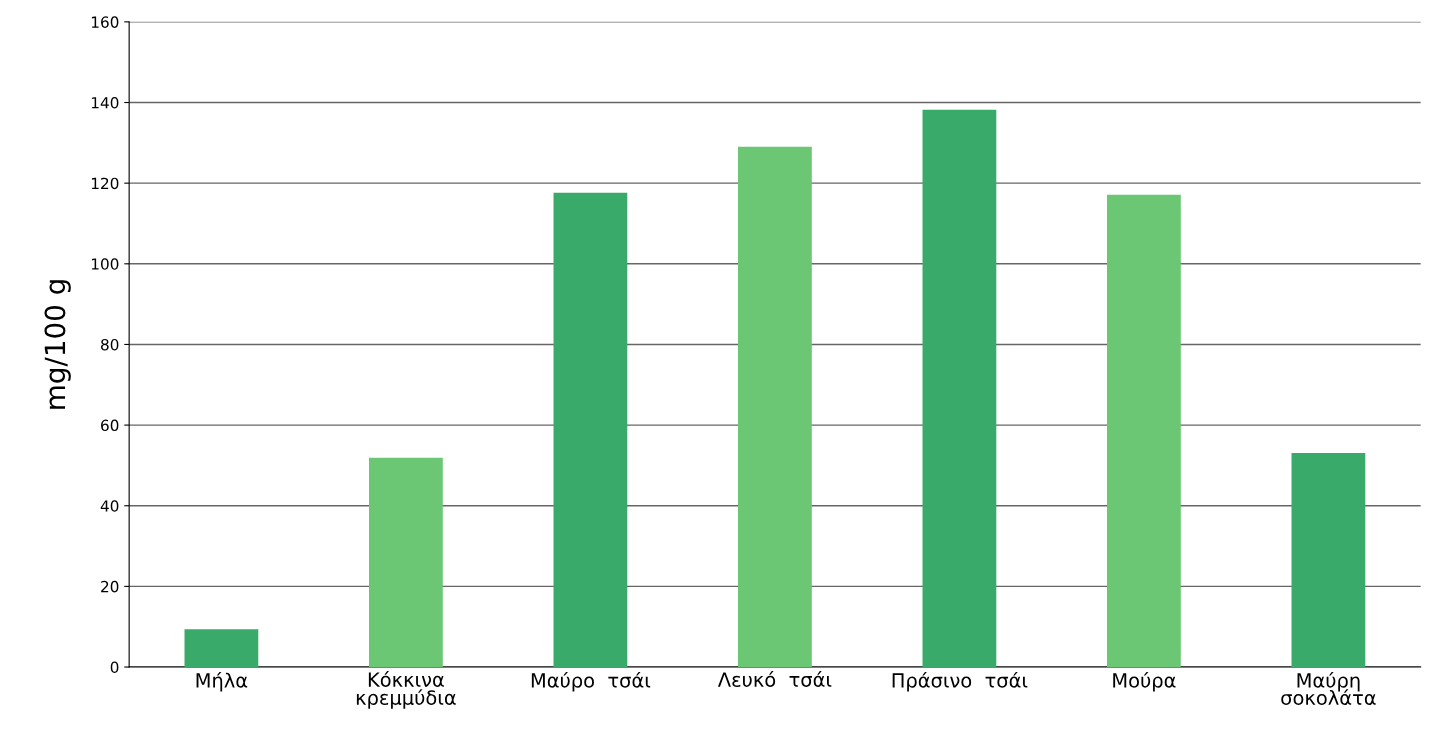 This screenshot has height=729, width=1435. I want to click on y-tick-label: 40, so click(109, 506).